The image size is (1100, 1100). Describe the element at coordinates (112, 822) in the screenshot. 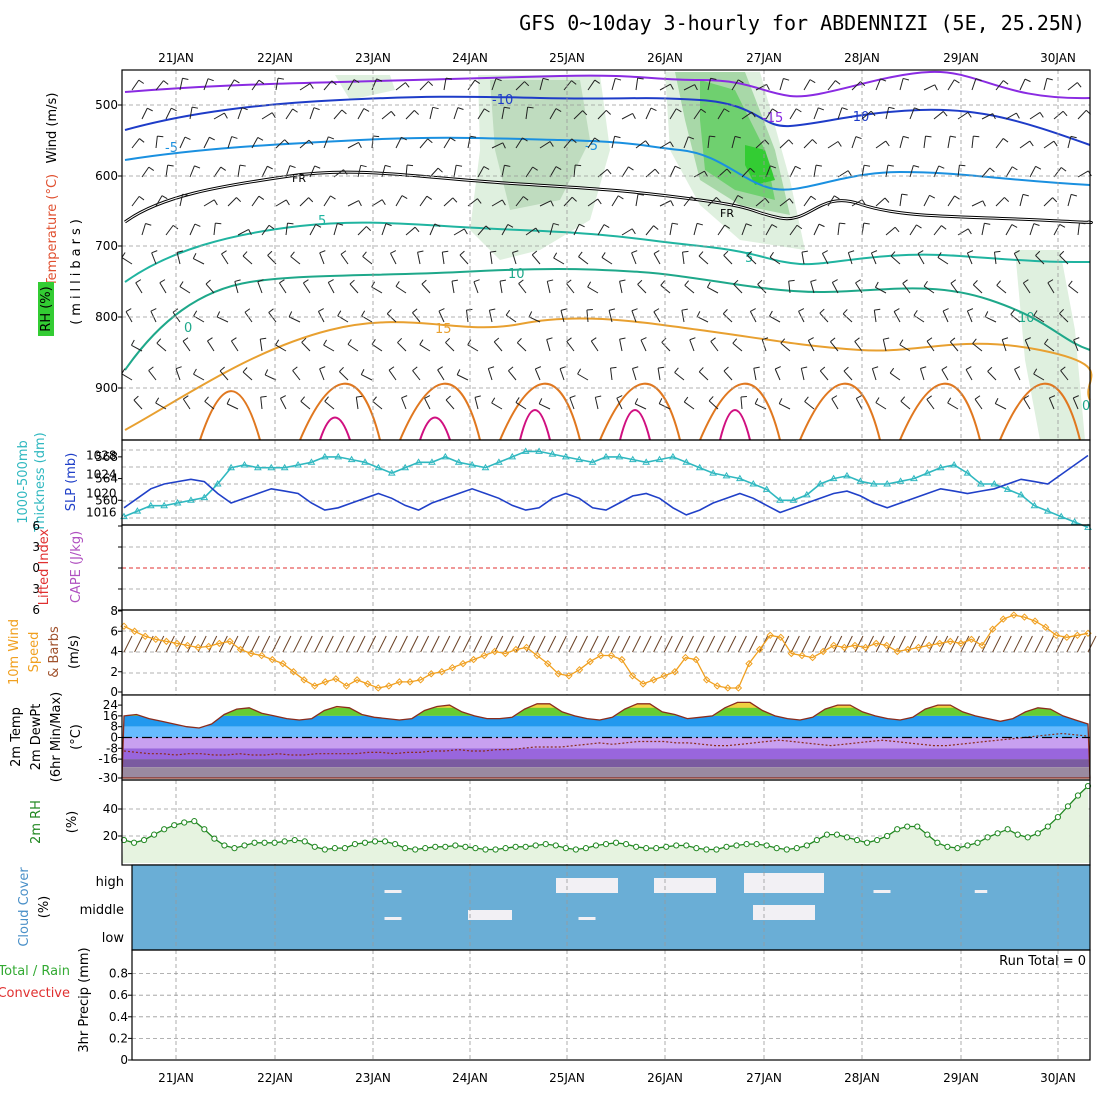

I see `rh2m-axis: 40 20` at that location.